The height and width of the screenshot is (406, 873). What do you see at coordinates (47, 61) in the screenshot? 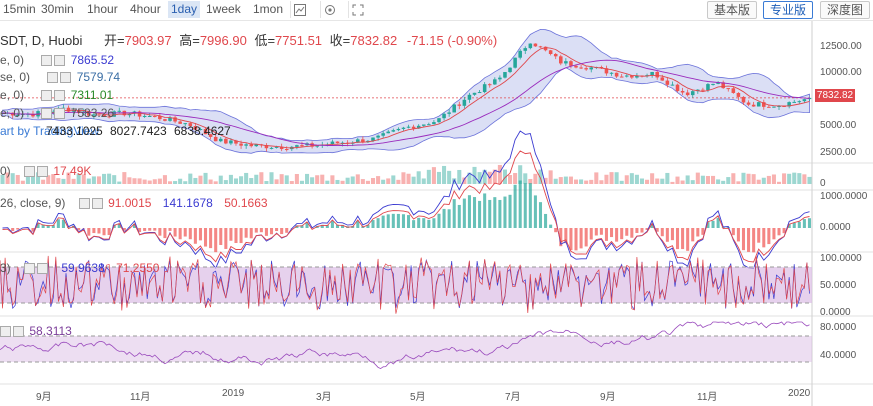
I see `ma1-settings-icon` at bounding box center [47, 61].